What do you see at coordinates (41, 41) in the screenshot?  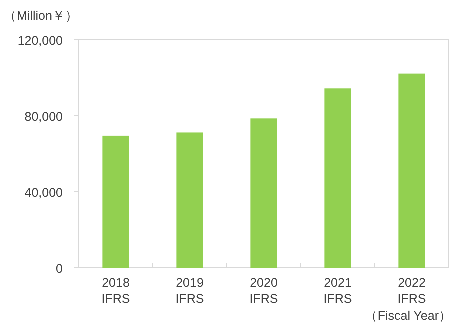 I see `y-tick-label: 120,000` at bounding box center [41, 41].